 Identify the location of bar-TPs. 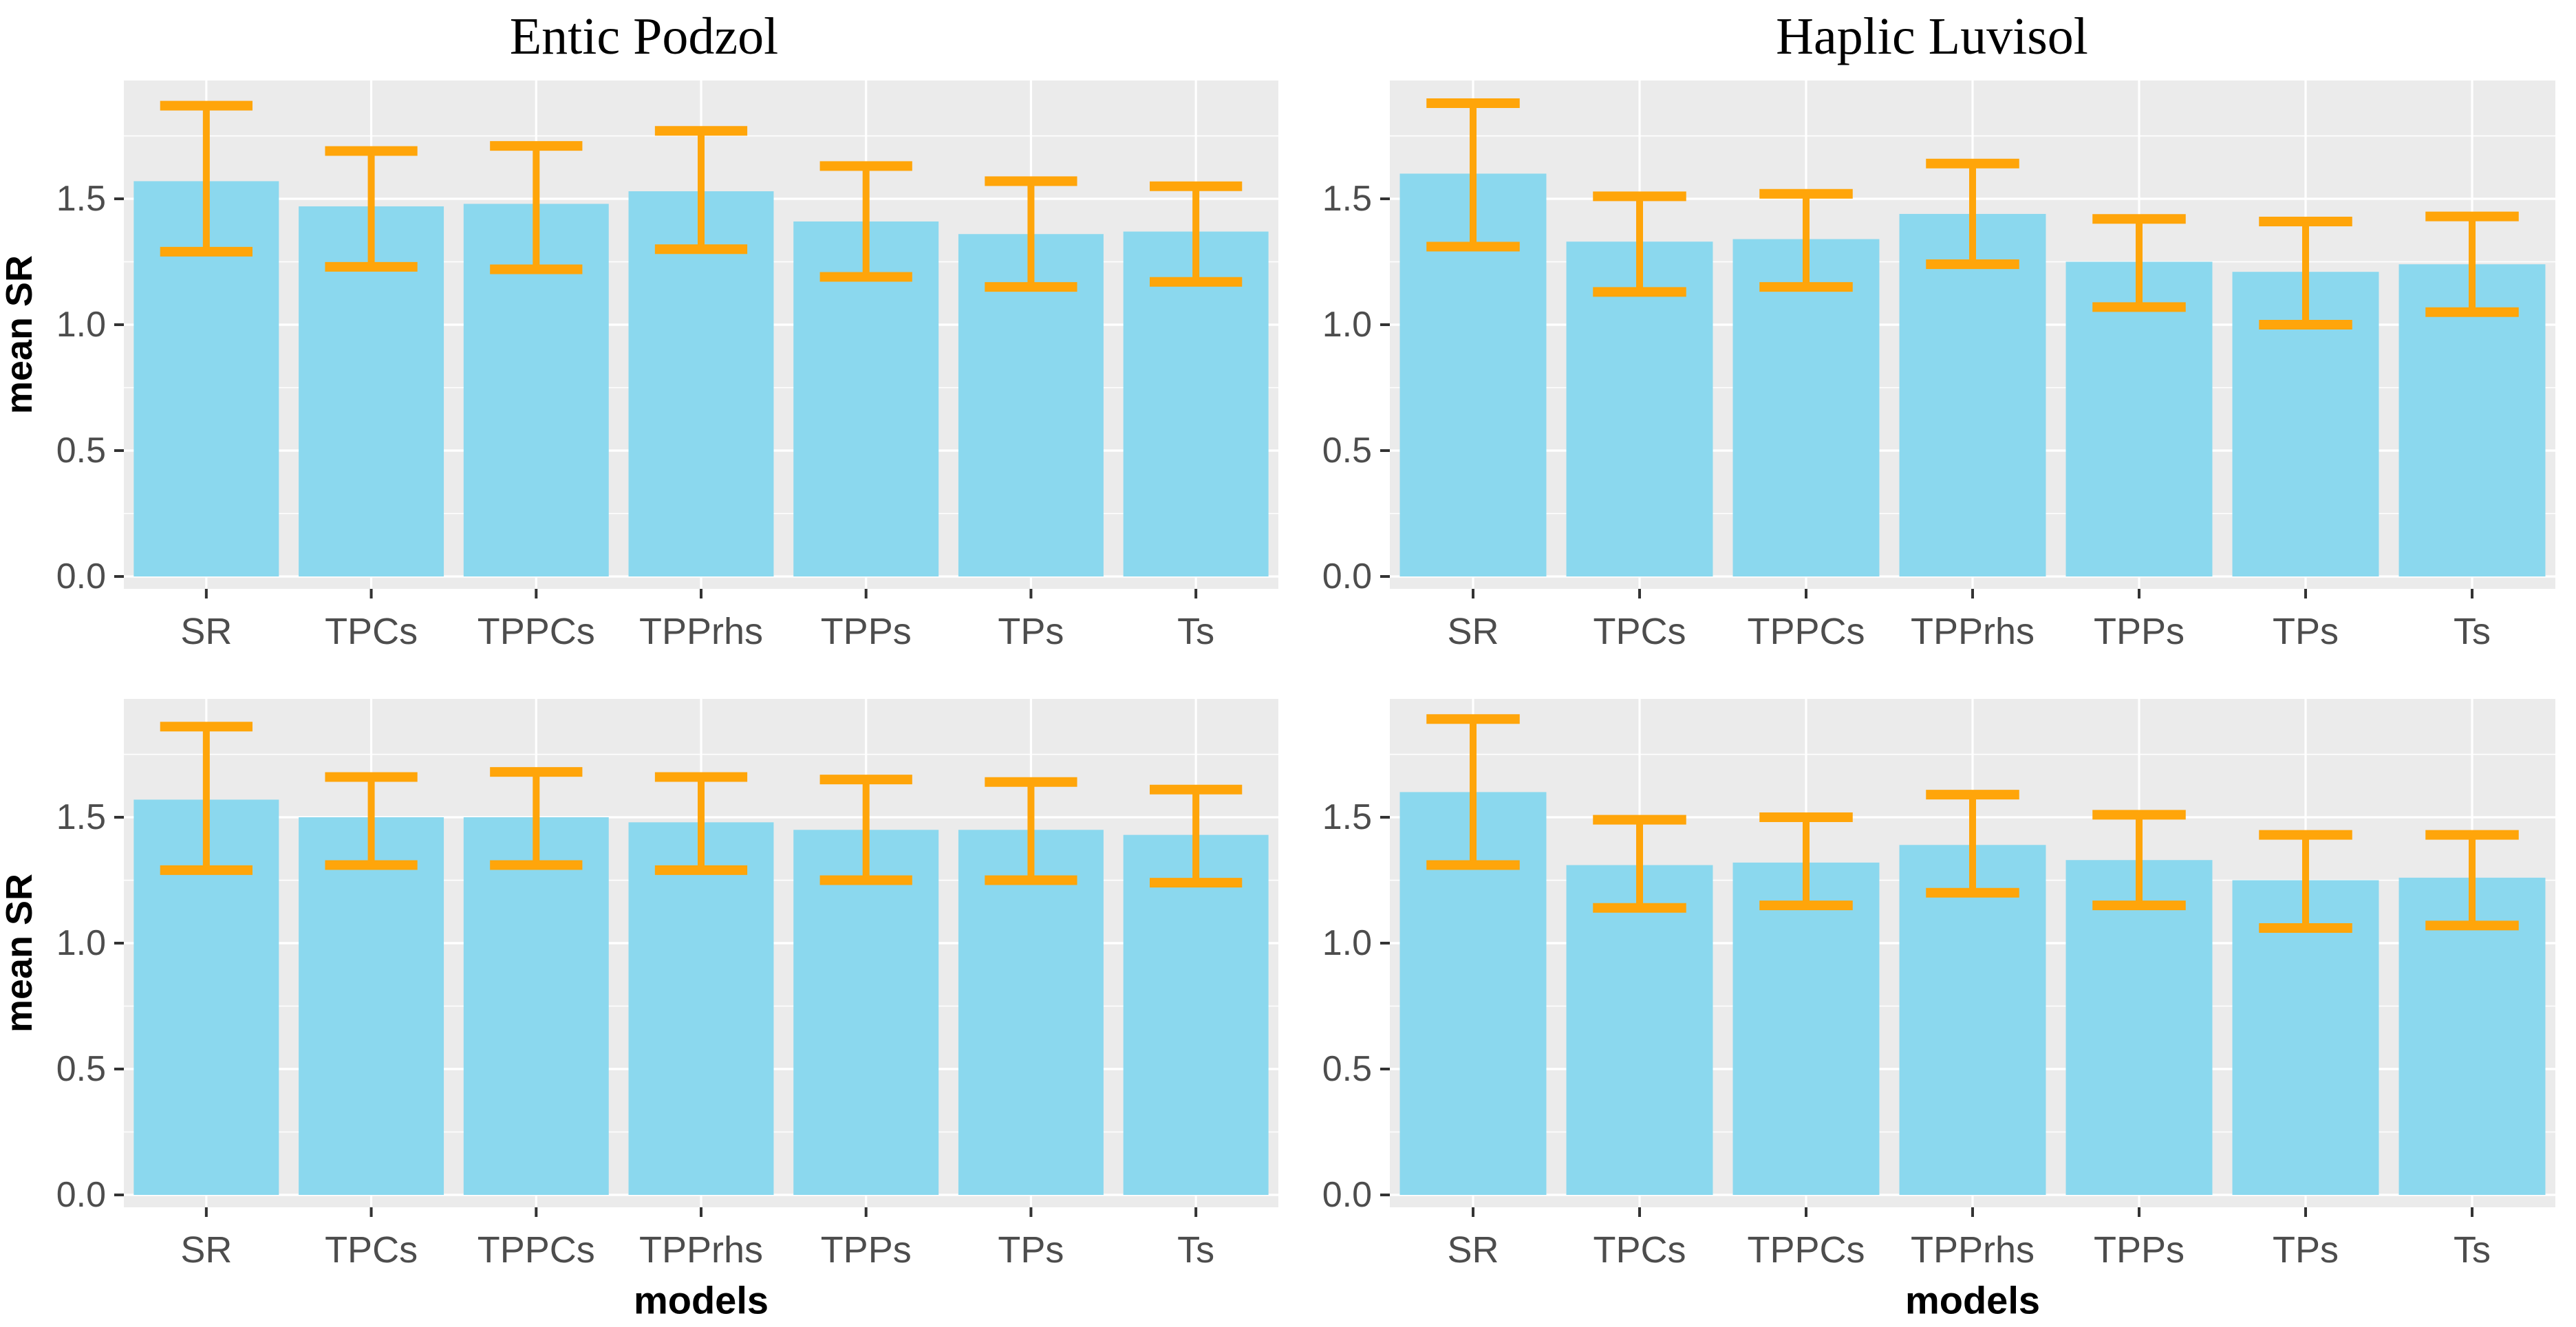
(1031, 1012).